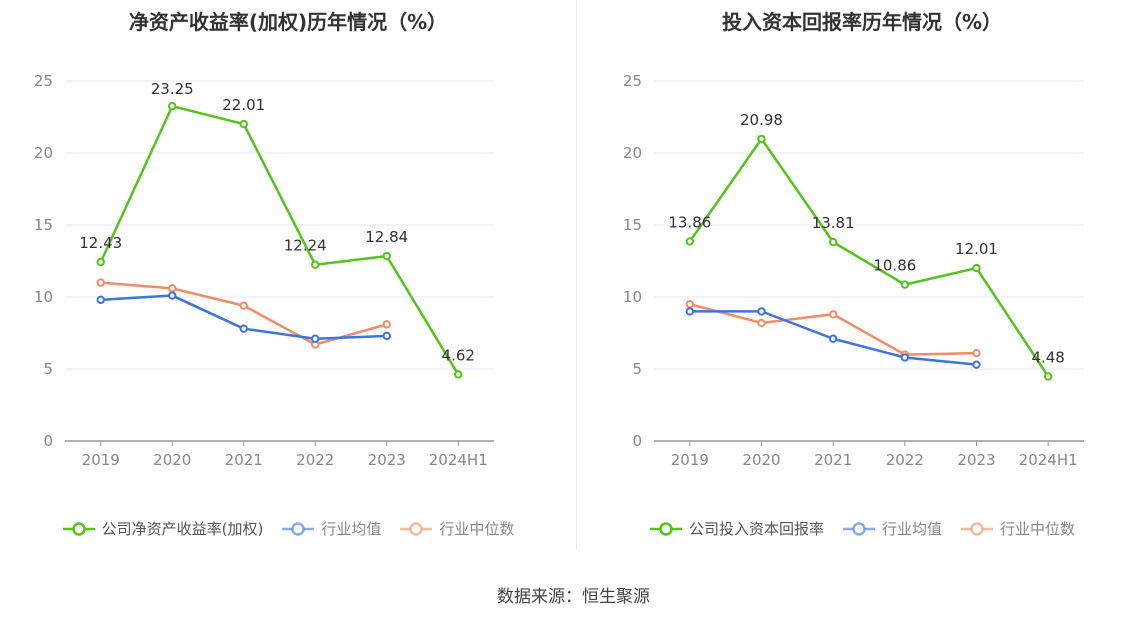  I want to click on legend-label: 公司投入资本回报率, so click(756, 529).